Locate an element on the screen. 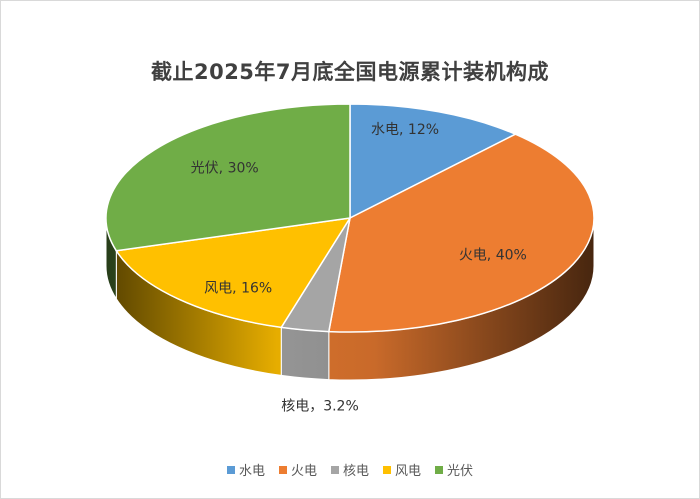 This screenshot has height=499, width=700. chart-legend: 水电 火电 核电 风电 光伏 is located at coordinates (350, 469).